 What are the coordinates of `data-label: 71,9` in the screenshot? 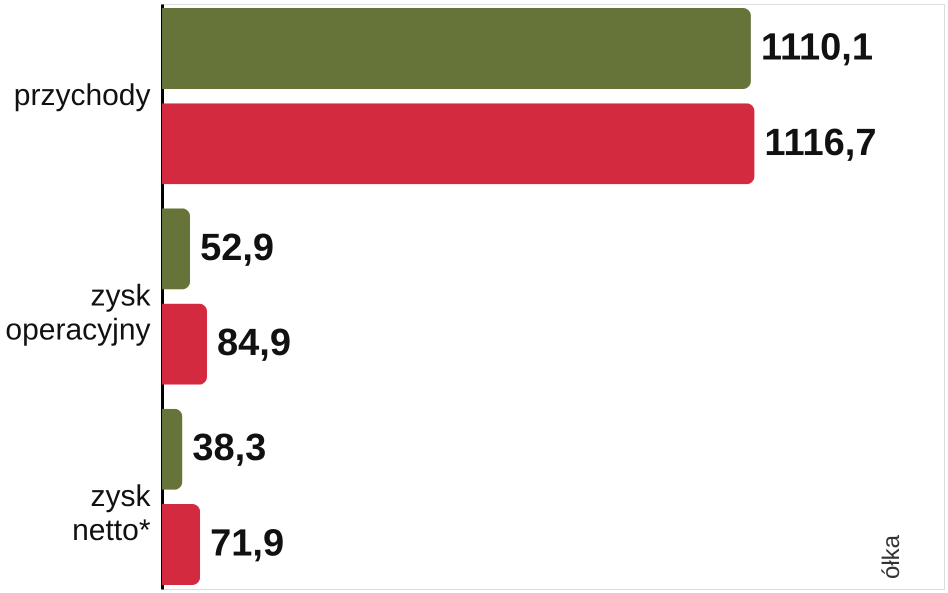 It's located at (247, 543).